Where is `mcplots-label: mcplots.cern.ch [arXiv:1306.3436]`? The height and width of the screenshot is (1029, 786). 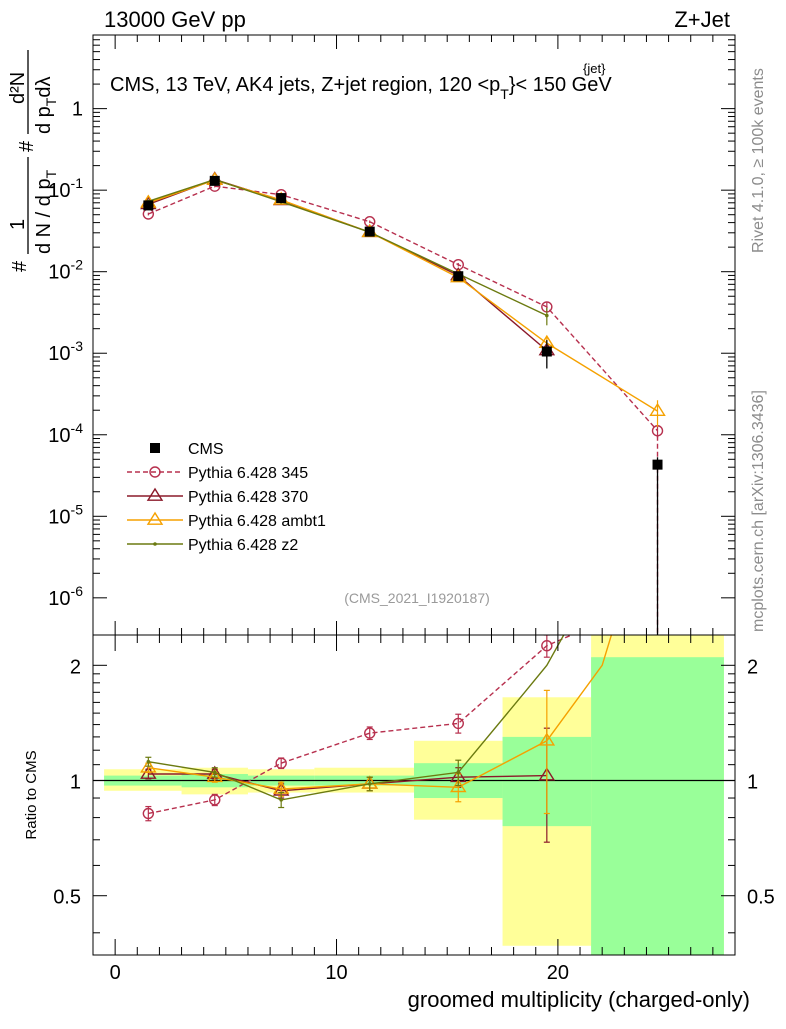
mcplots-label: mcplots.cern.ch [arXiv:1306.3436] is located at coordinates (758, 511).